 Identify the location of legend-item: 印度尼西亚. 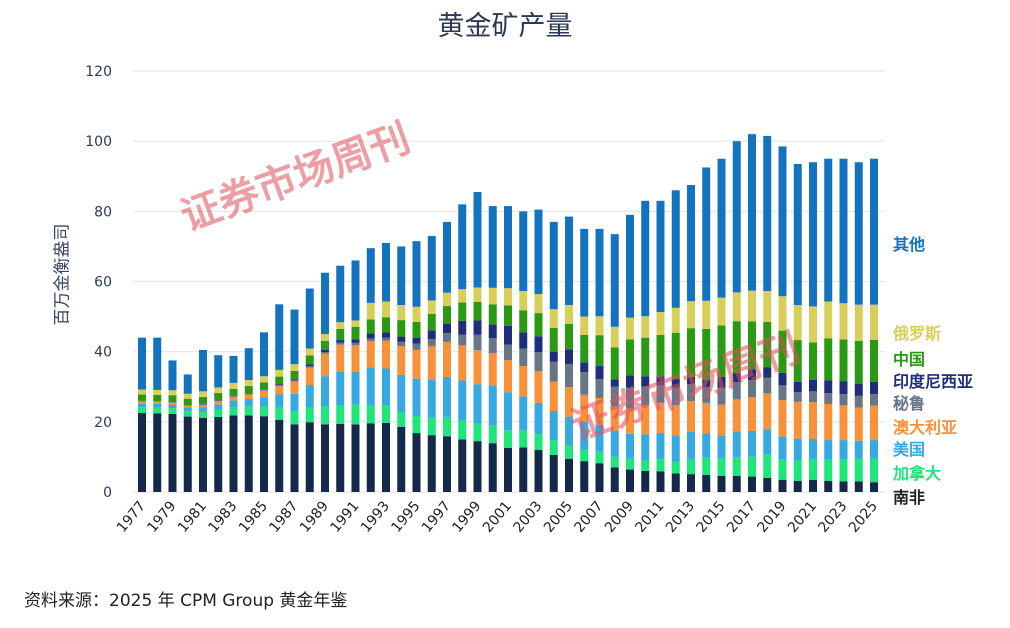
(933, 381).